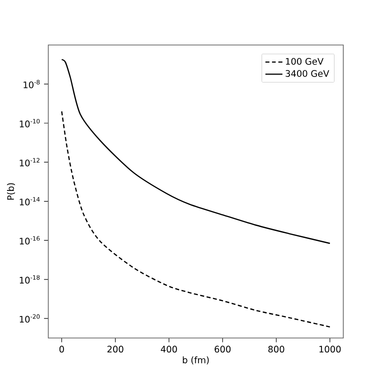 The height and width of the screenshot is (382, 382). I want to click on y-tick-label: 10$^{-16}$, so click(30, 240).